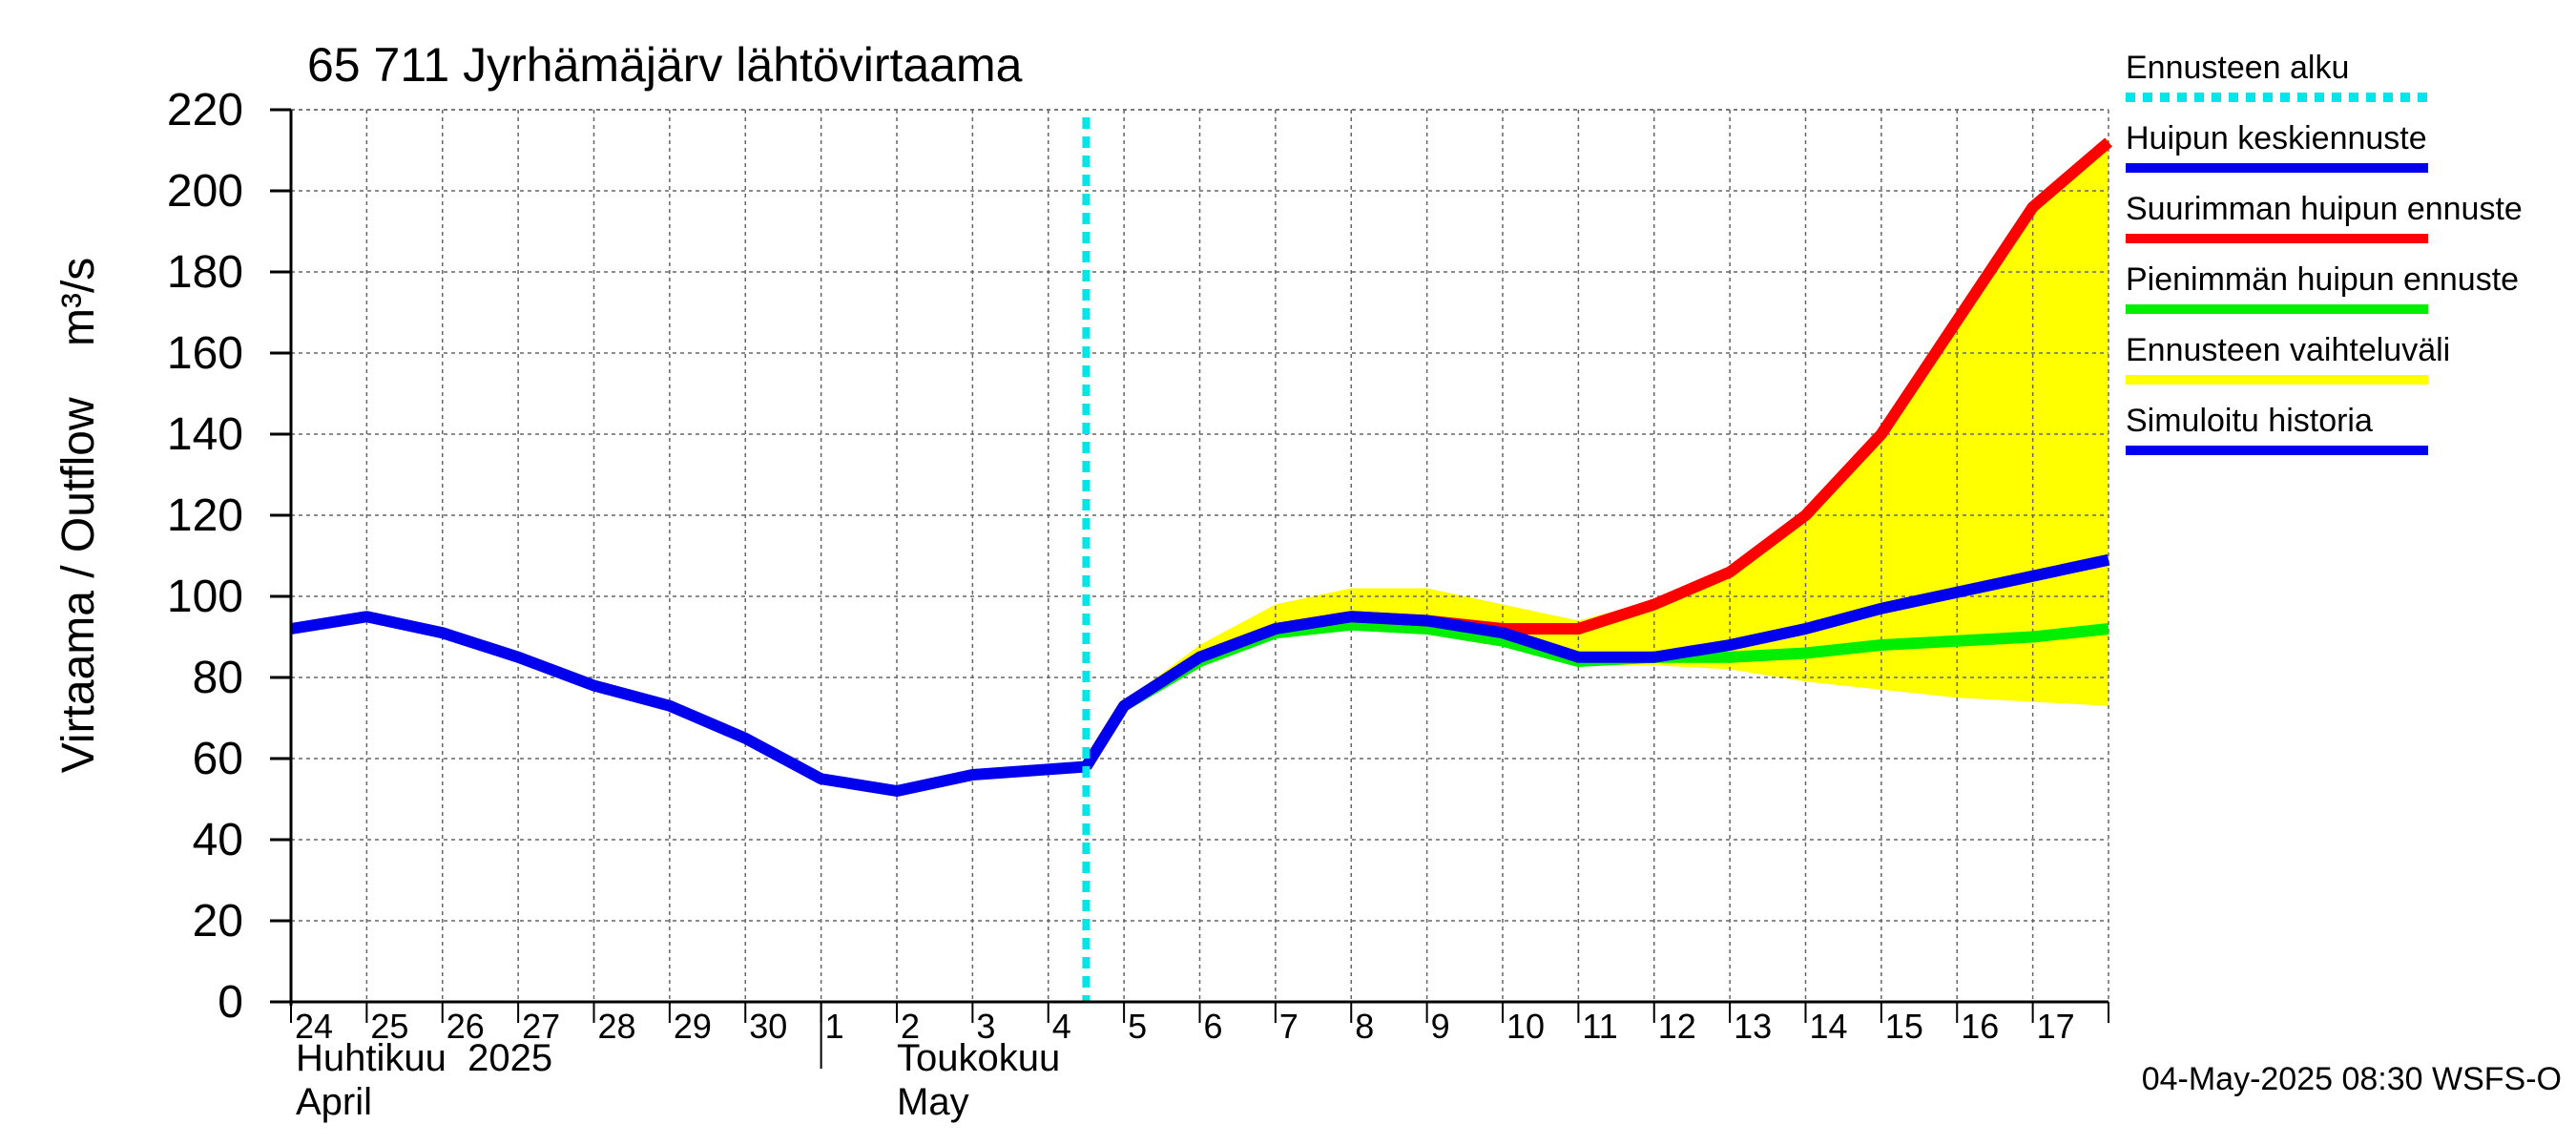  Describe the element at coordinates (2322, 280) in the screenshot. I see `legend-label: Pienimmän huipun ennuste` at that location.